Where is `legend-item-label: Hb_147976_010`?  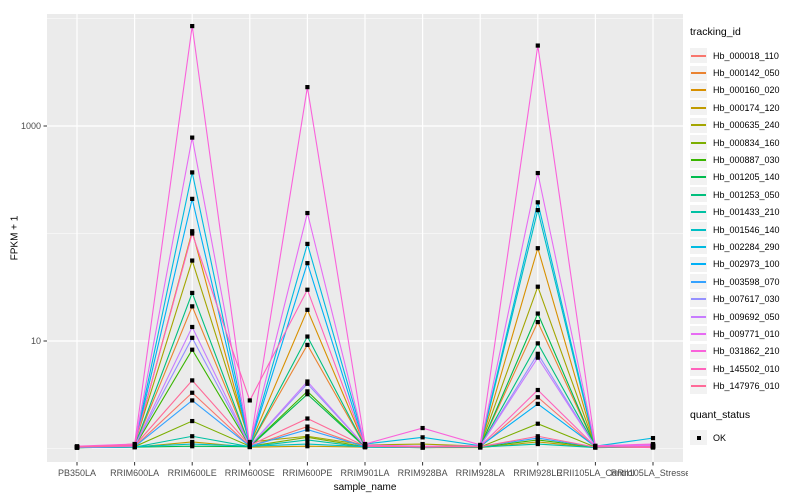 legend-item-label: Hb_147976_010 is located at coordinates (746, 386).